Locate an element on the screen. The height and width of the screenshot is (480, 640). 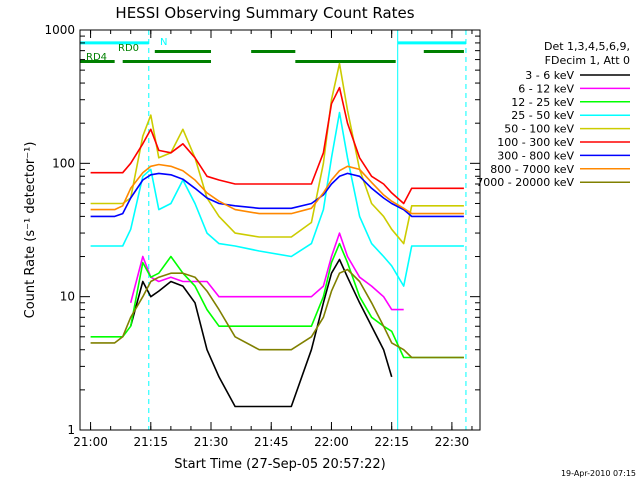
legend-header-line-2: FDecim 1, Att 0 is located at coordinates (587, 60).